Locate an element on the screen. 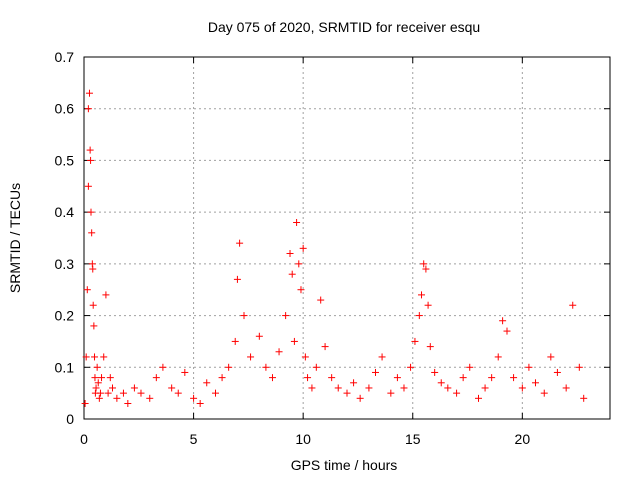 This screenshot has height=480, width=640. y-axis-label: SRMTID / TECUs is located at coordinates (15, 238).